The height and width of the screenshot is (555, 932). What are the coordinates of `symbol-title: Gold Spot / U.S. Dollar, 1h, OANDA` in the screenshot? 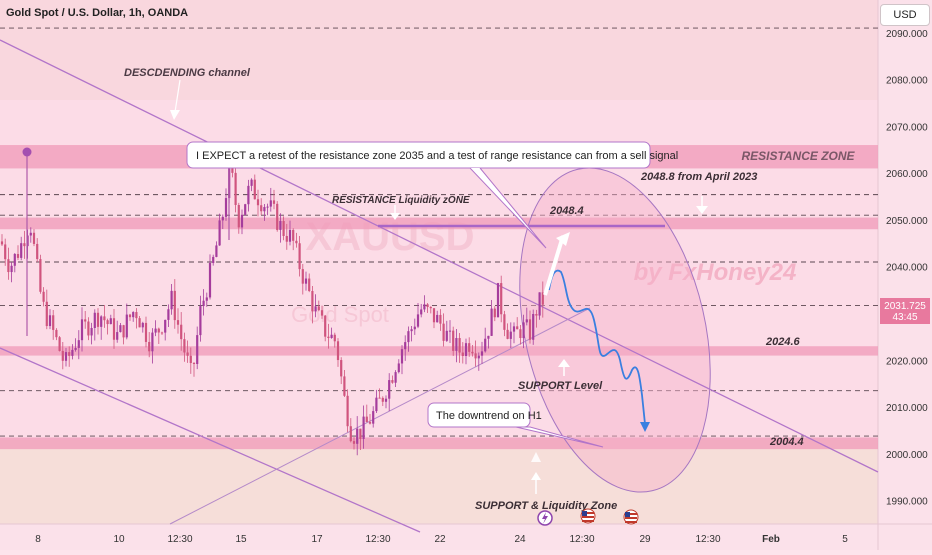 It's located at (97, 13).